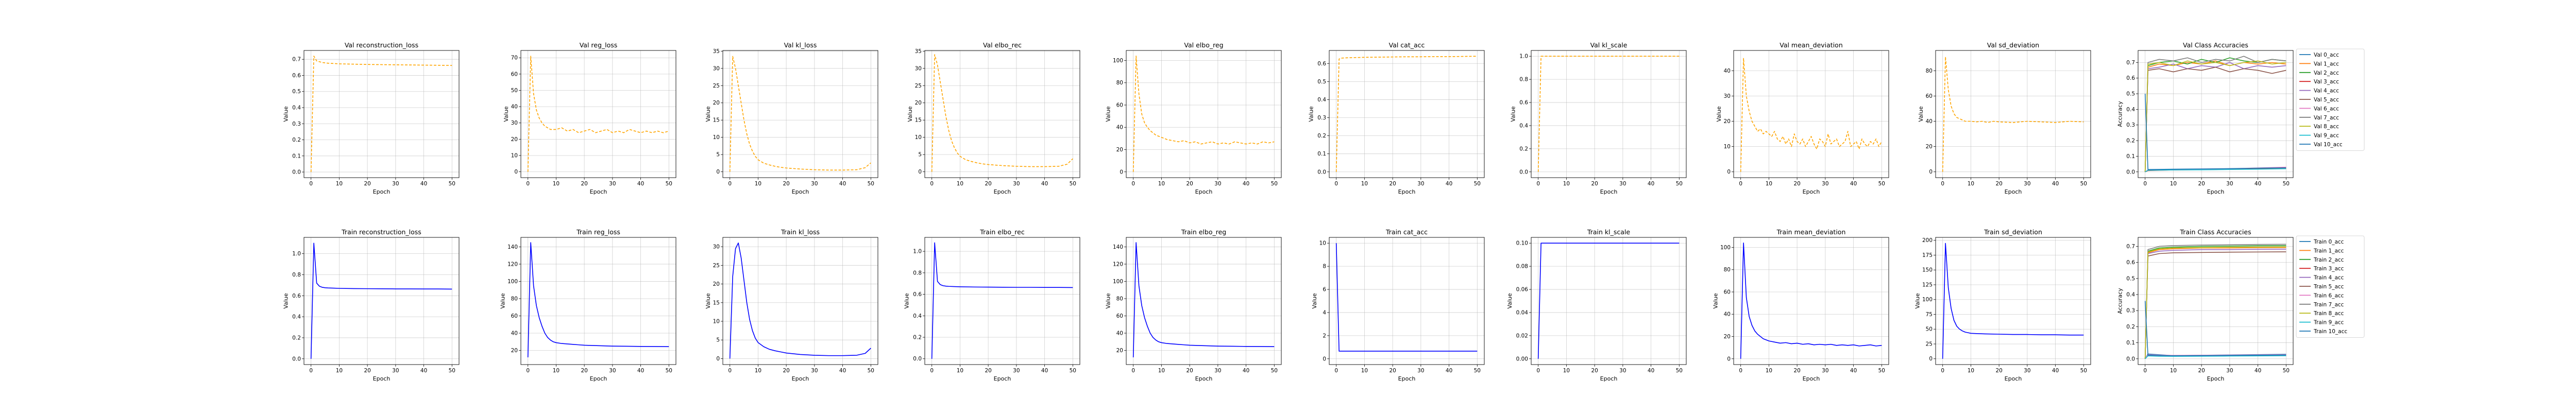 The width and height of the screenshot is (2576, 414). Describe the element at coordinates (2120, 114) in the screenshot. I see `y-axis-label: Accuracy` at that location.